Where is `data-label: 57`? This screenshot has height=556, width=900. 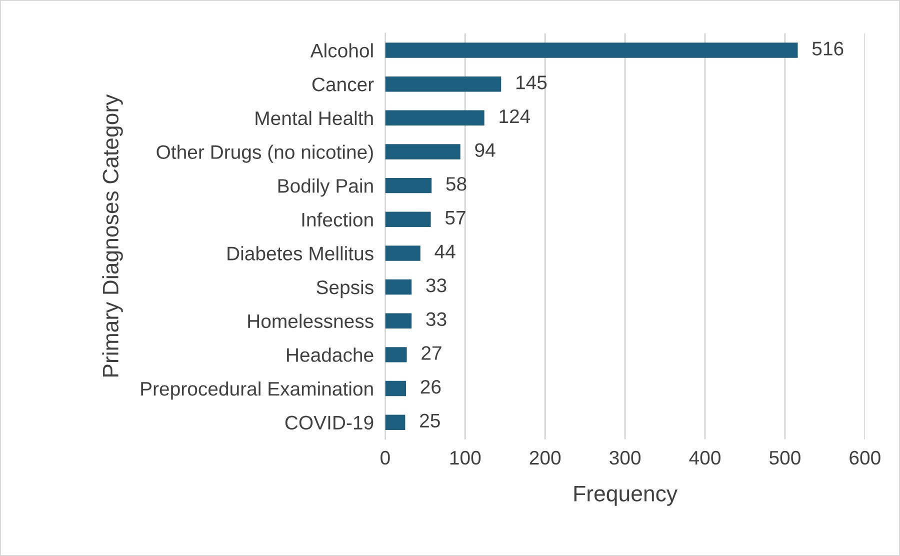 data-label: 57 is located at coordinates (455, 218).